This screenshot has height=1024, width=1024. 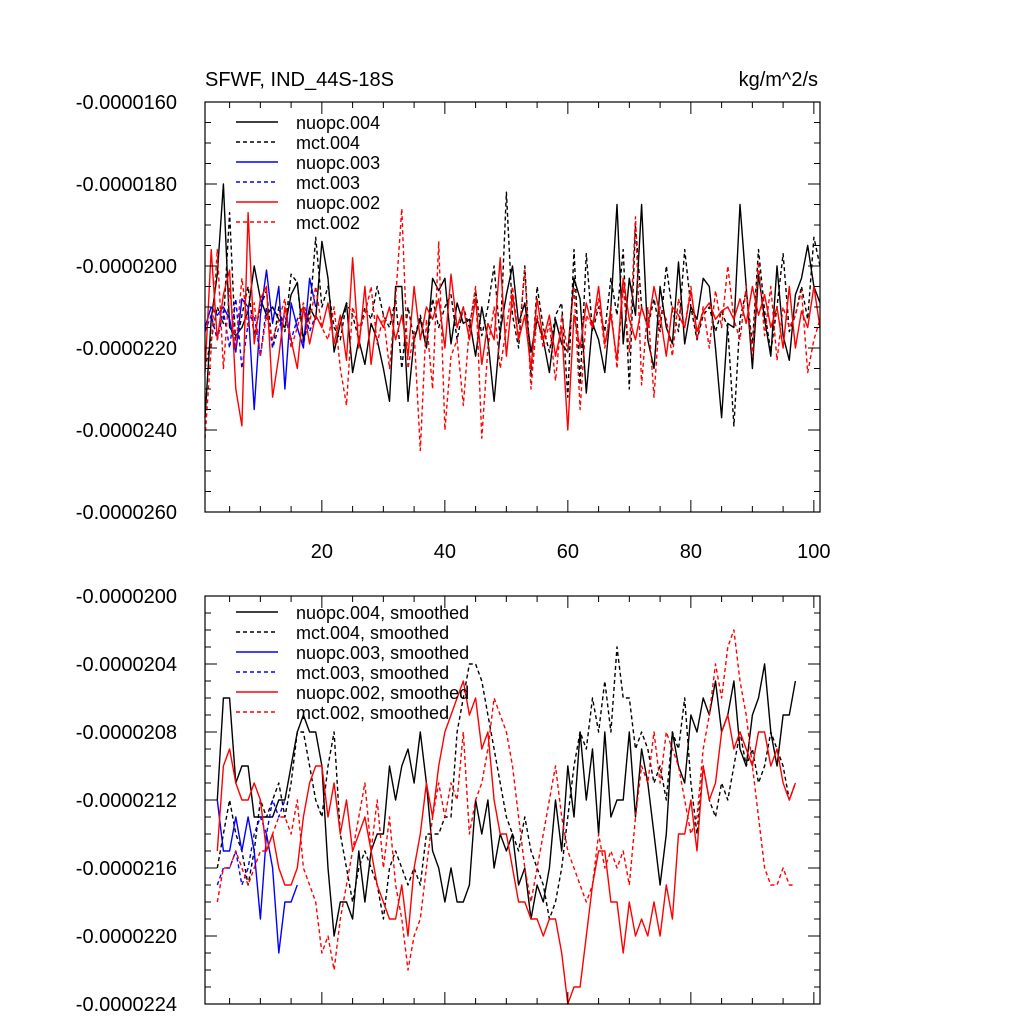 I want to click on legend-label: nuopc.004, smoothed, so click(x=382, y=613).